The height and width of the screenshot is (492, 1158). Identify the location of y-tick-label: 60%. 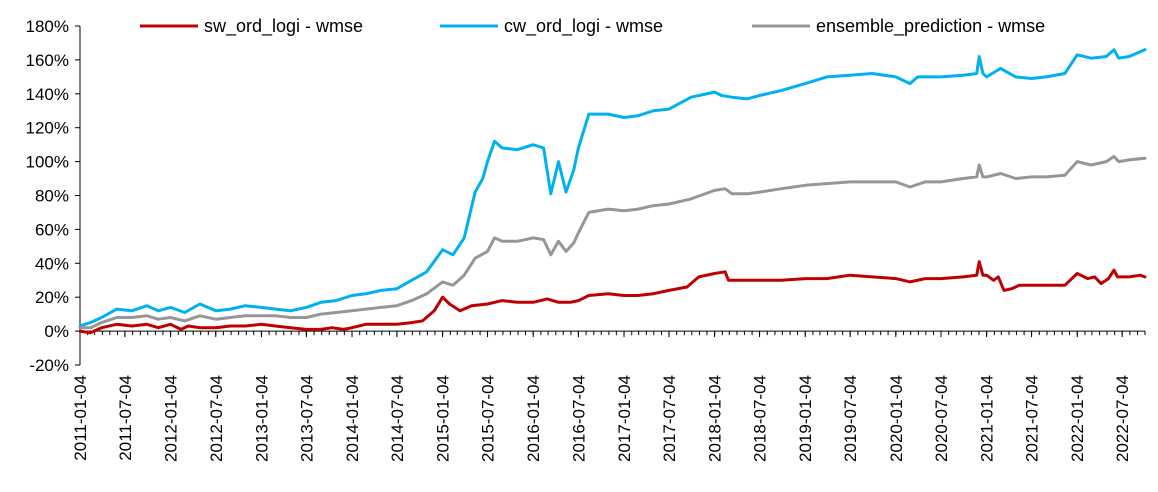
(52, 229).